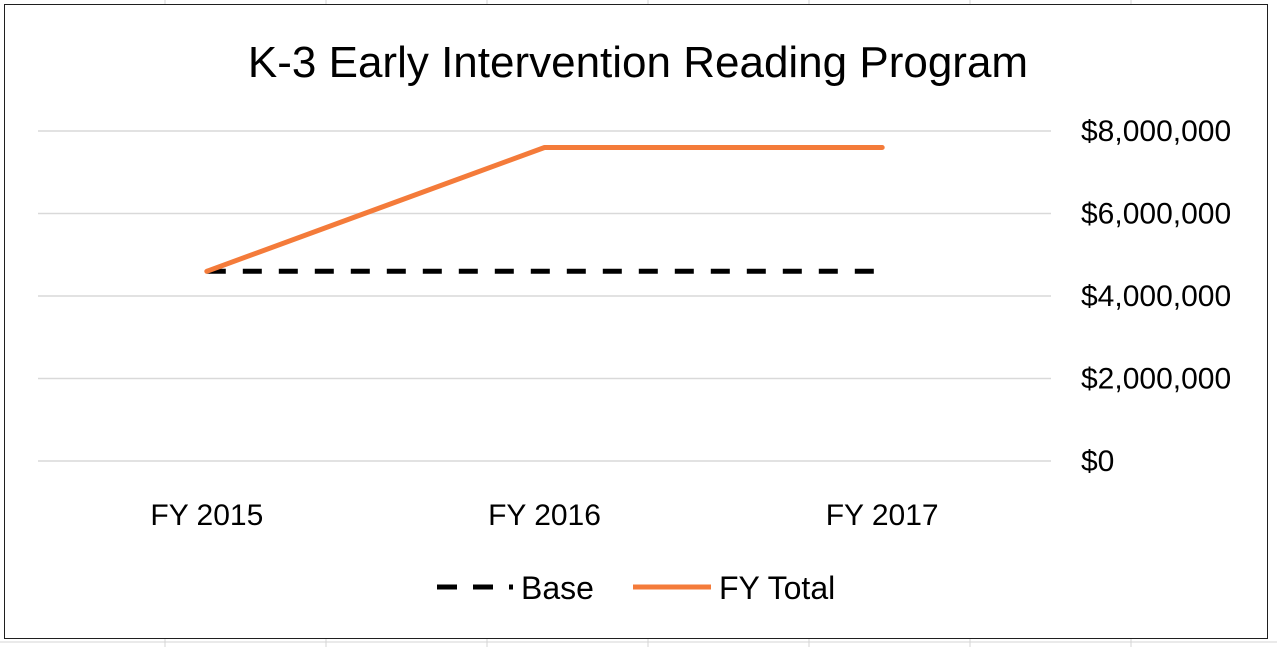 The image size is (1277, 647). Describe the element at coordinates (777, 588) in the screenshot. I see `legend-label: FY Total` at that location.